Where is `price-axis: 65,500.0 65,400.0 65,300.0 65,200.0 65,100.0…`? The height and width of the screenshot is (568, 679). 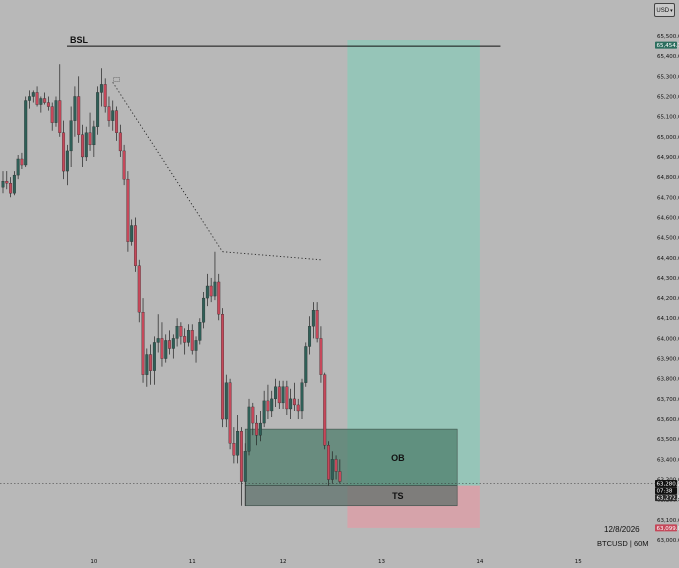 price-axis: 65,500.0 65,400.0 65,300.0 65,200.0 65,100.0… is located at coordinates (667, 289).